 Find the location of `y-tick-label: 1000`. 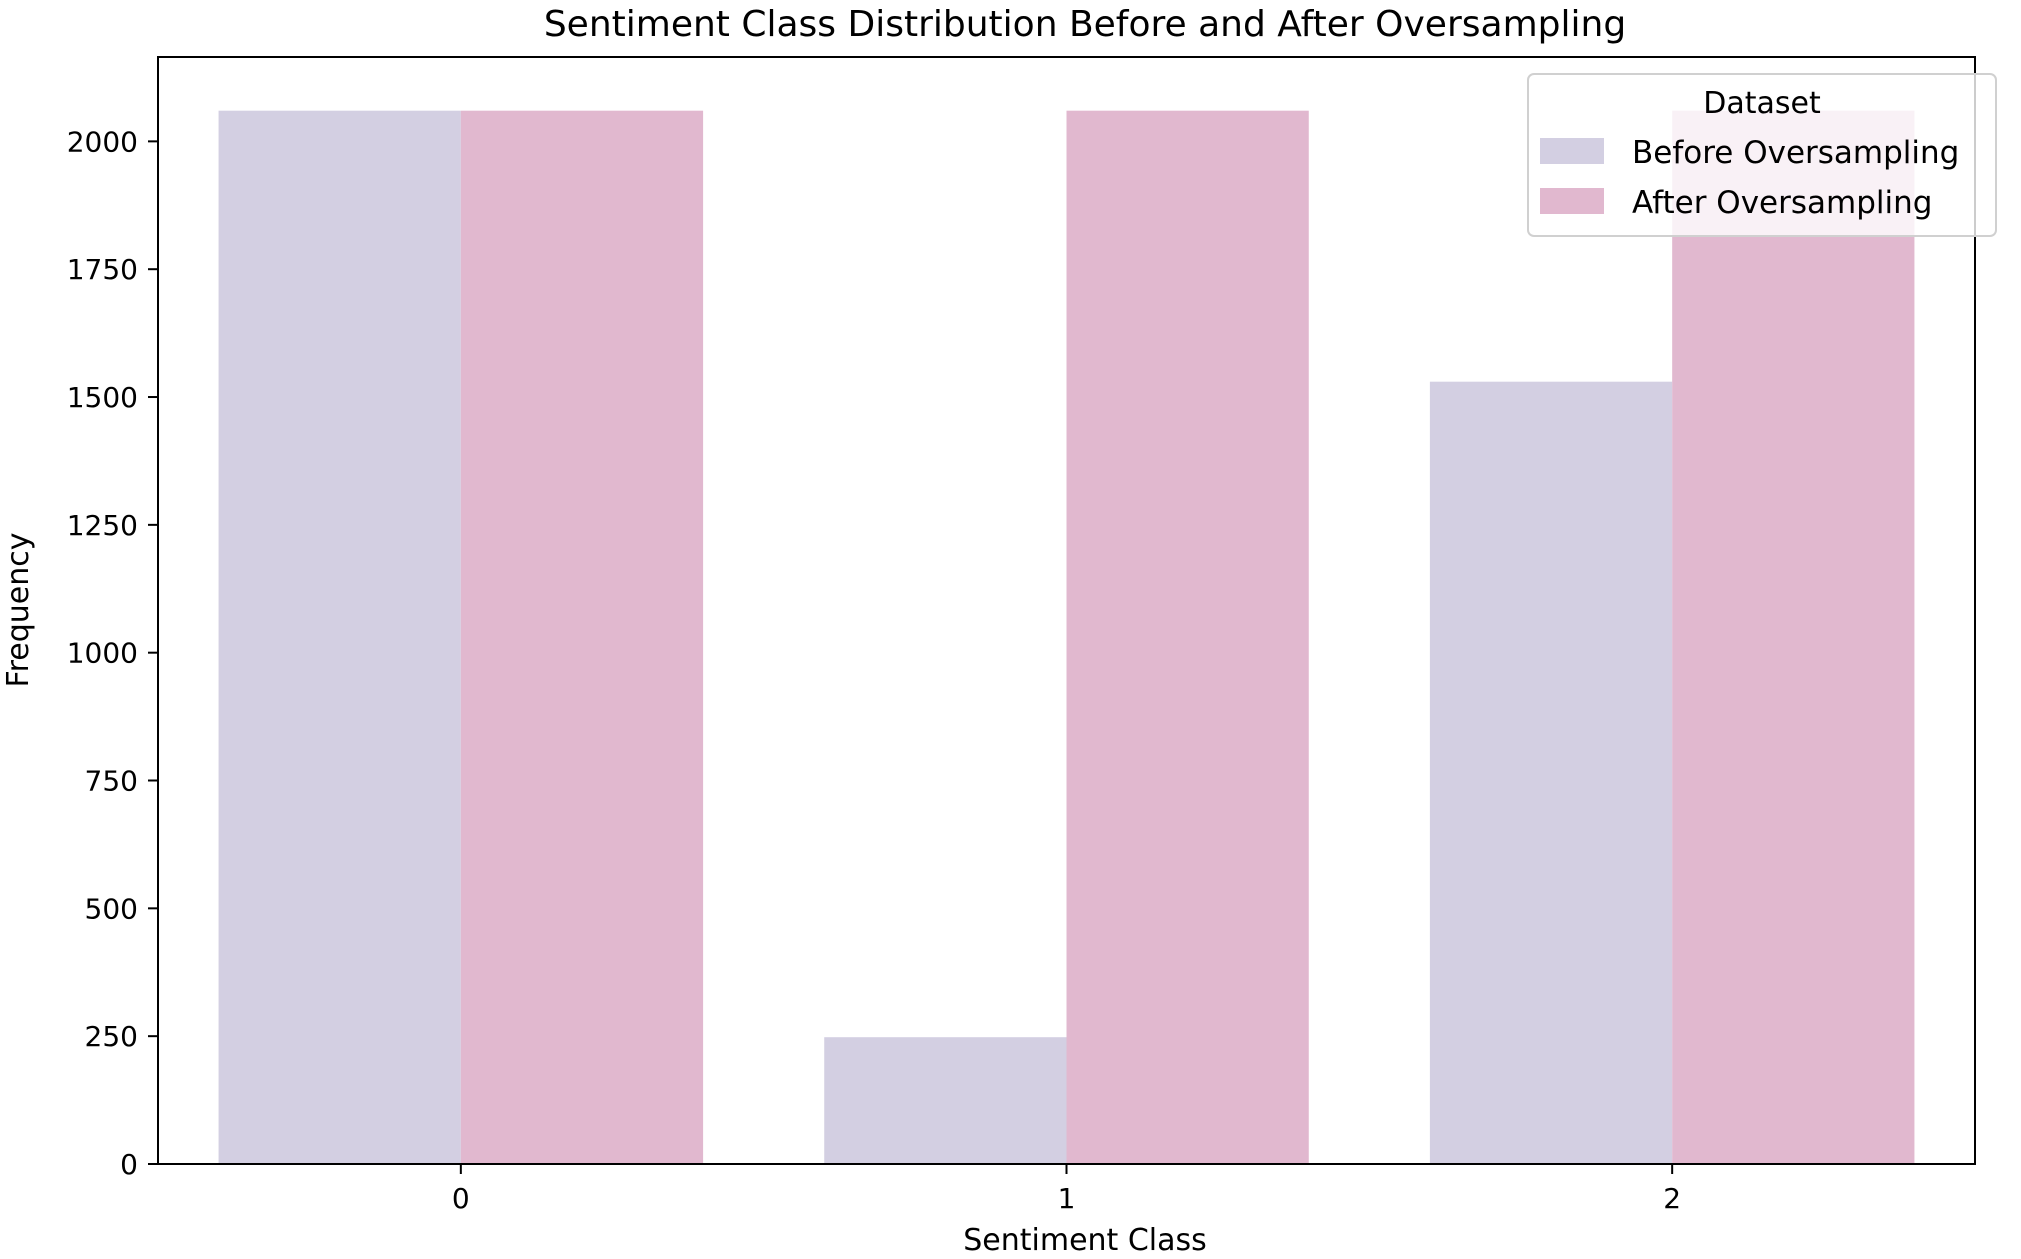

y-tick-label: 1000 is located at coordinates (102, 653).